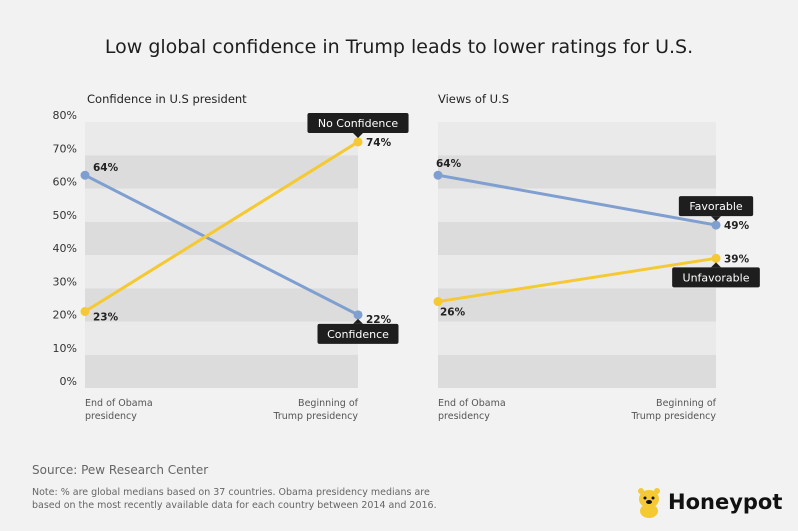 The image size is (798, 531). Describe the element at coordinates (65, 215) in the screenshot. I see `y-tick-label: 50%` at that location.